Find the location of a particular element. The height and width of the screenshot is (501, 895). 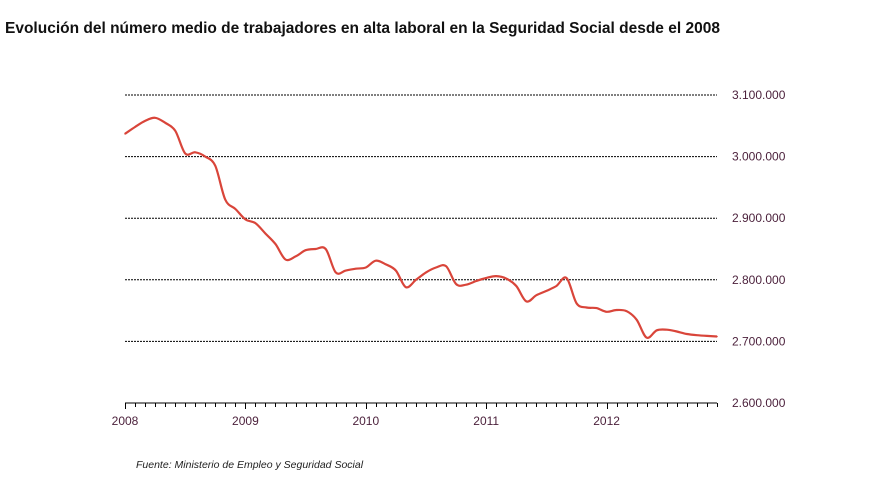

y-tick-label: 2.700.000 is located at coordinates (759, 341).